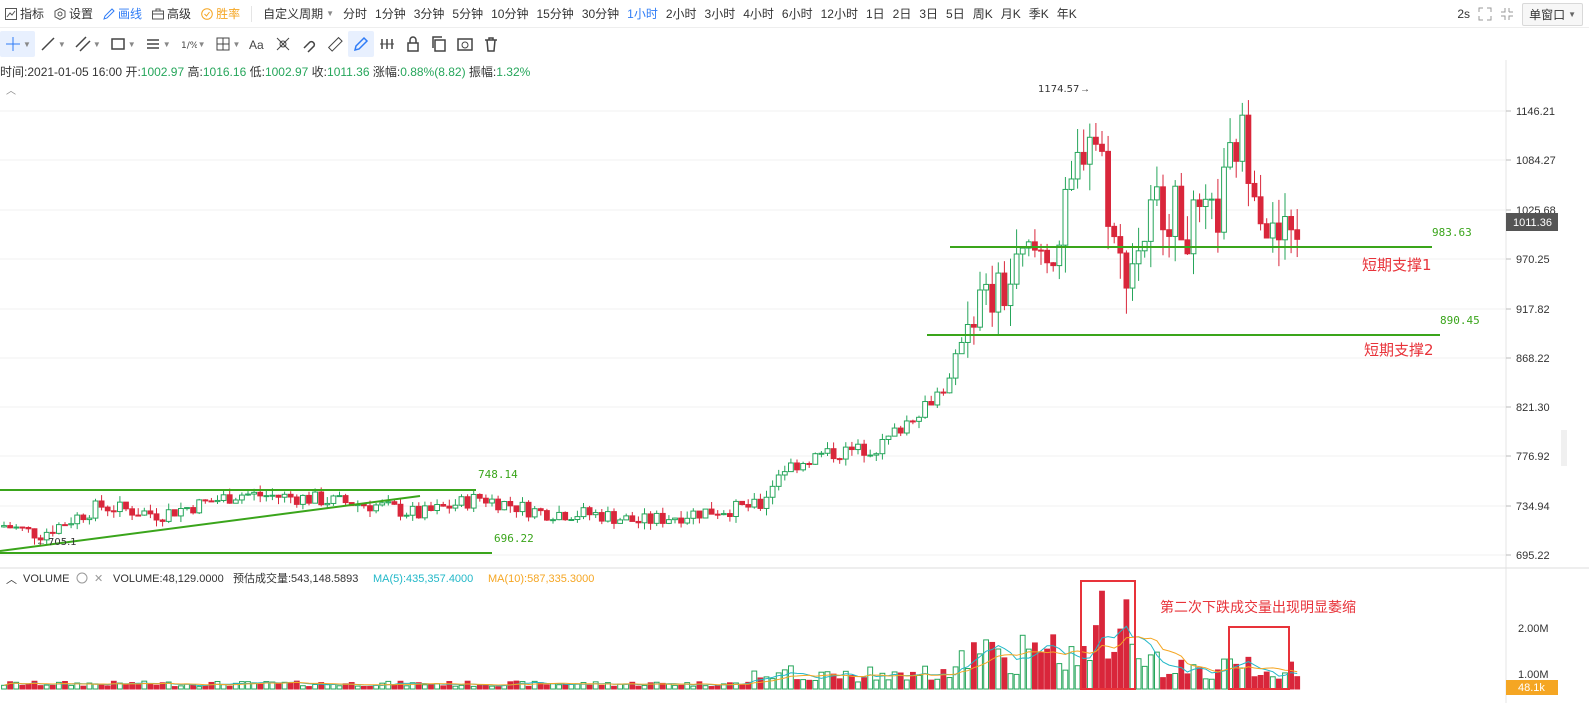 The image size is (1589, 703). Describe the element at coordinates (681, 13) in the screenshot. I see `period-tab: 2小时` at that location.